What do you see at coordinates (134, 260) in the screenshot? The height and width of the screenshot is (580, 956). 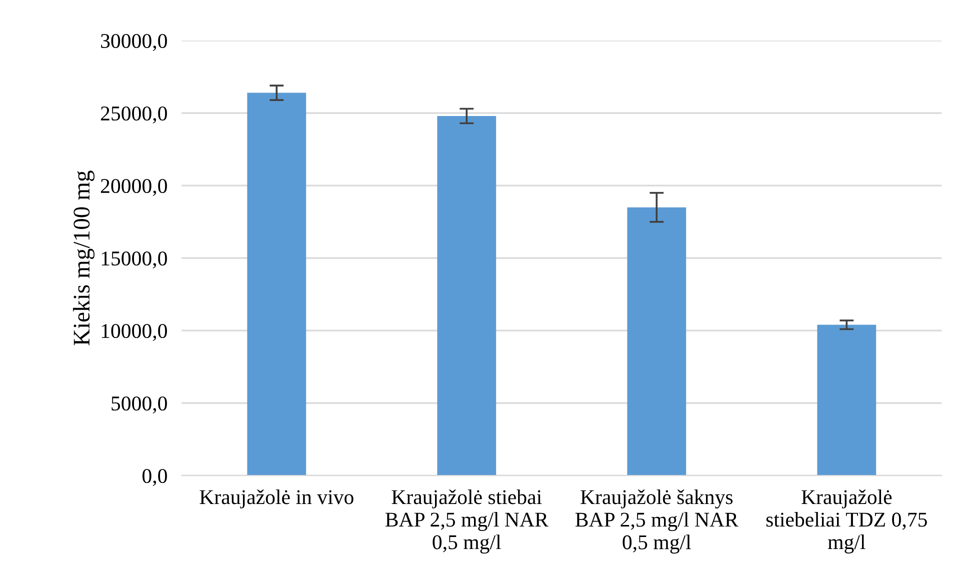 I see `y-tick-label: 15000,0` at bounding box center [134, 260].